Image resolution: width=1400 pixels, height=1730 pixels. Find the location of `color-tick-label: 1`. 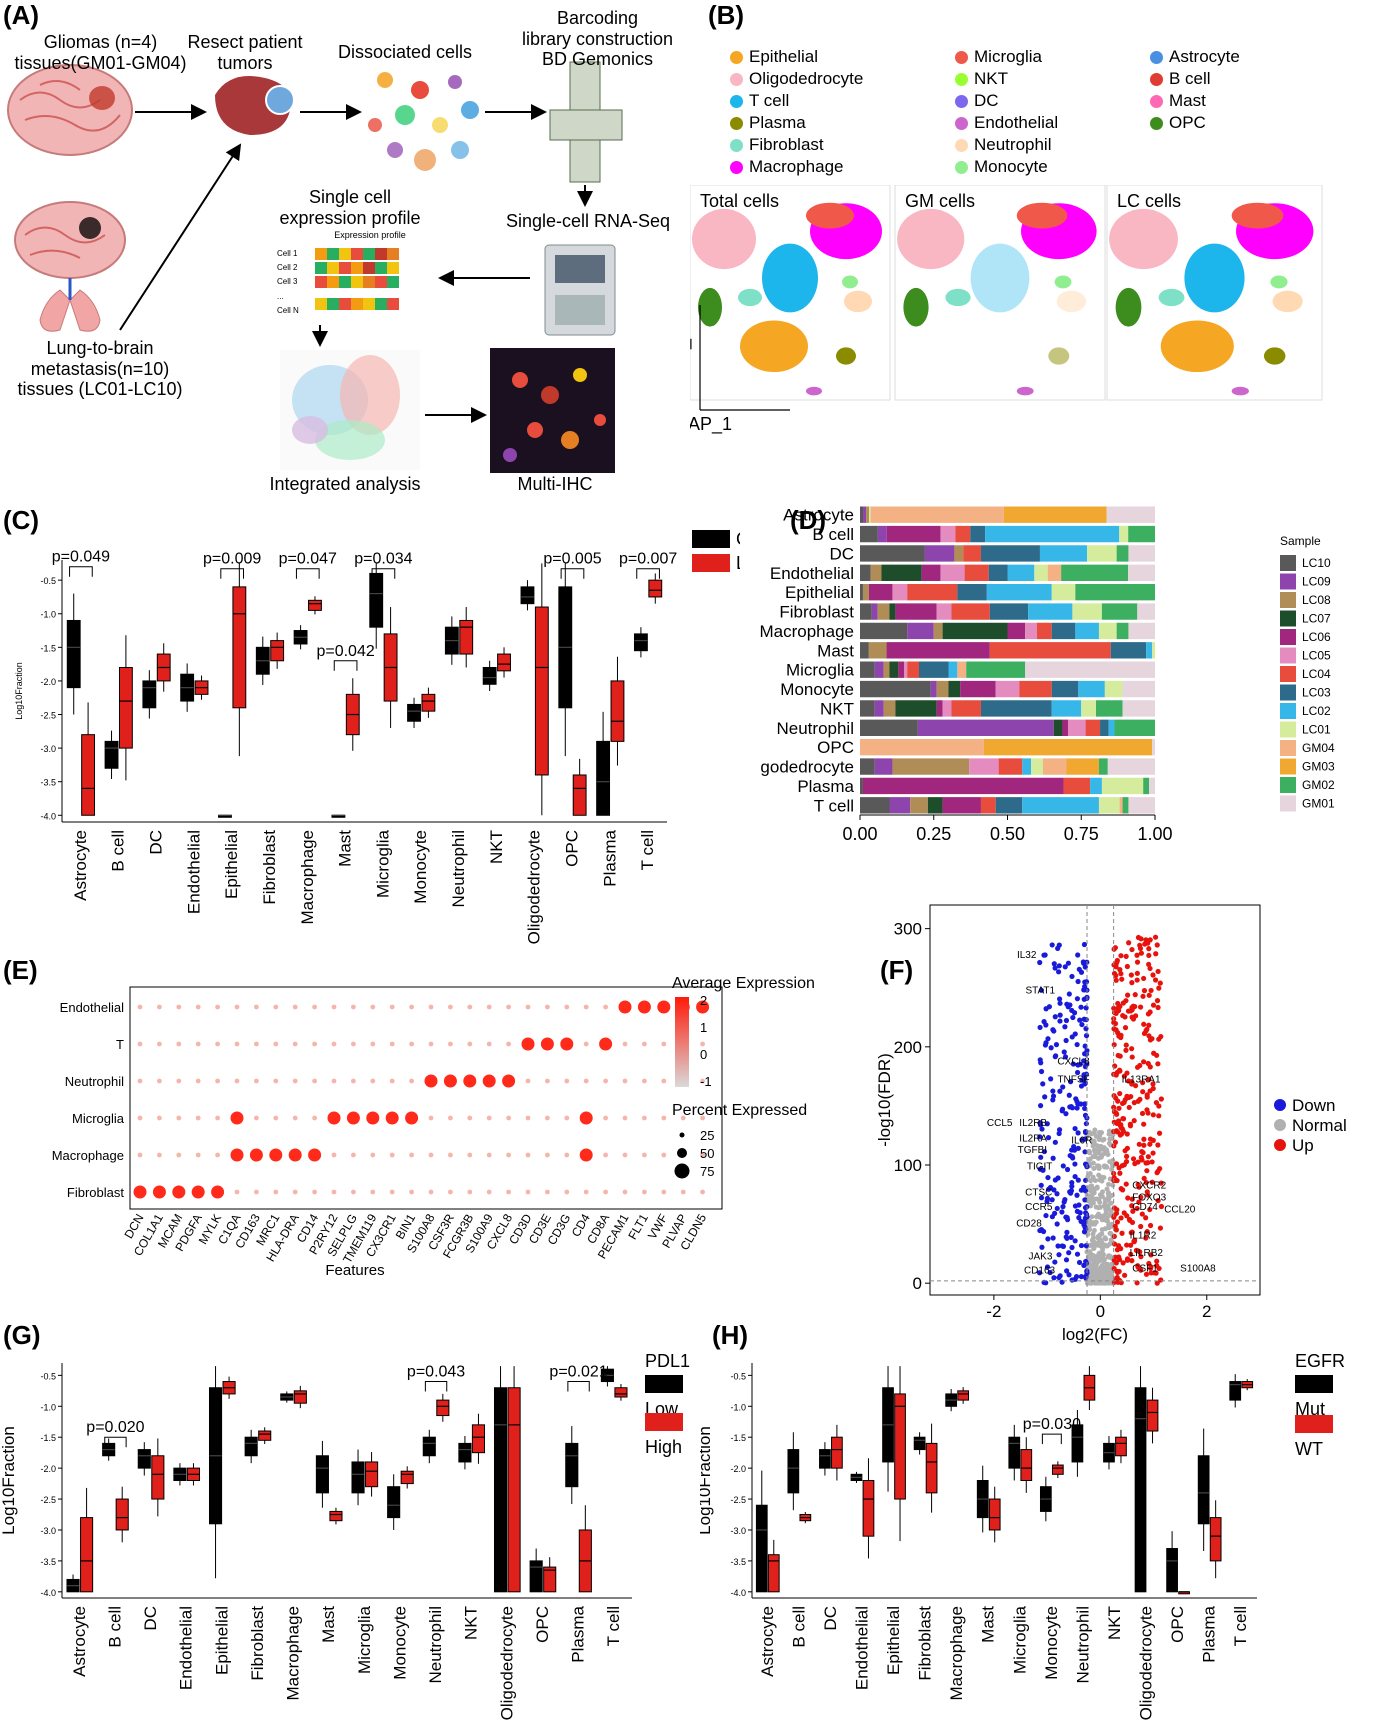

color-tick-label: 1 is located at coordinates (703, 1027).